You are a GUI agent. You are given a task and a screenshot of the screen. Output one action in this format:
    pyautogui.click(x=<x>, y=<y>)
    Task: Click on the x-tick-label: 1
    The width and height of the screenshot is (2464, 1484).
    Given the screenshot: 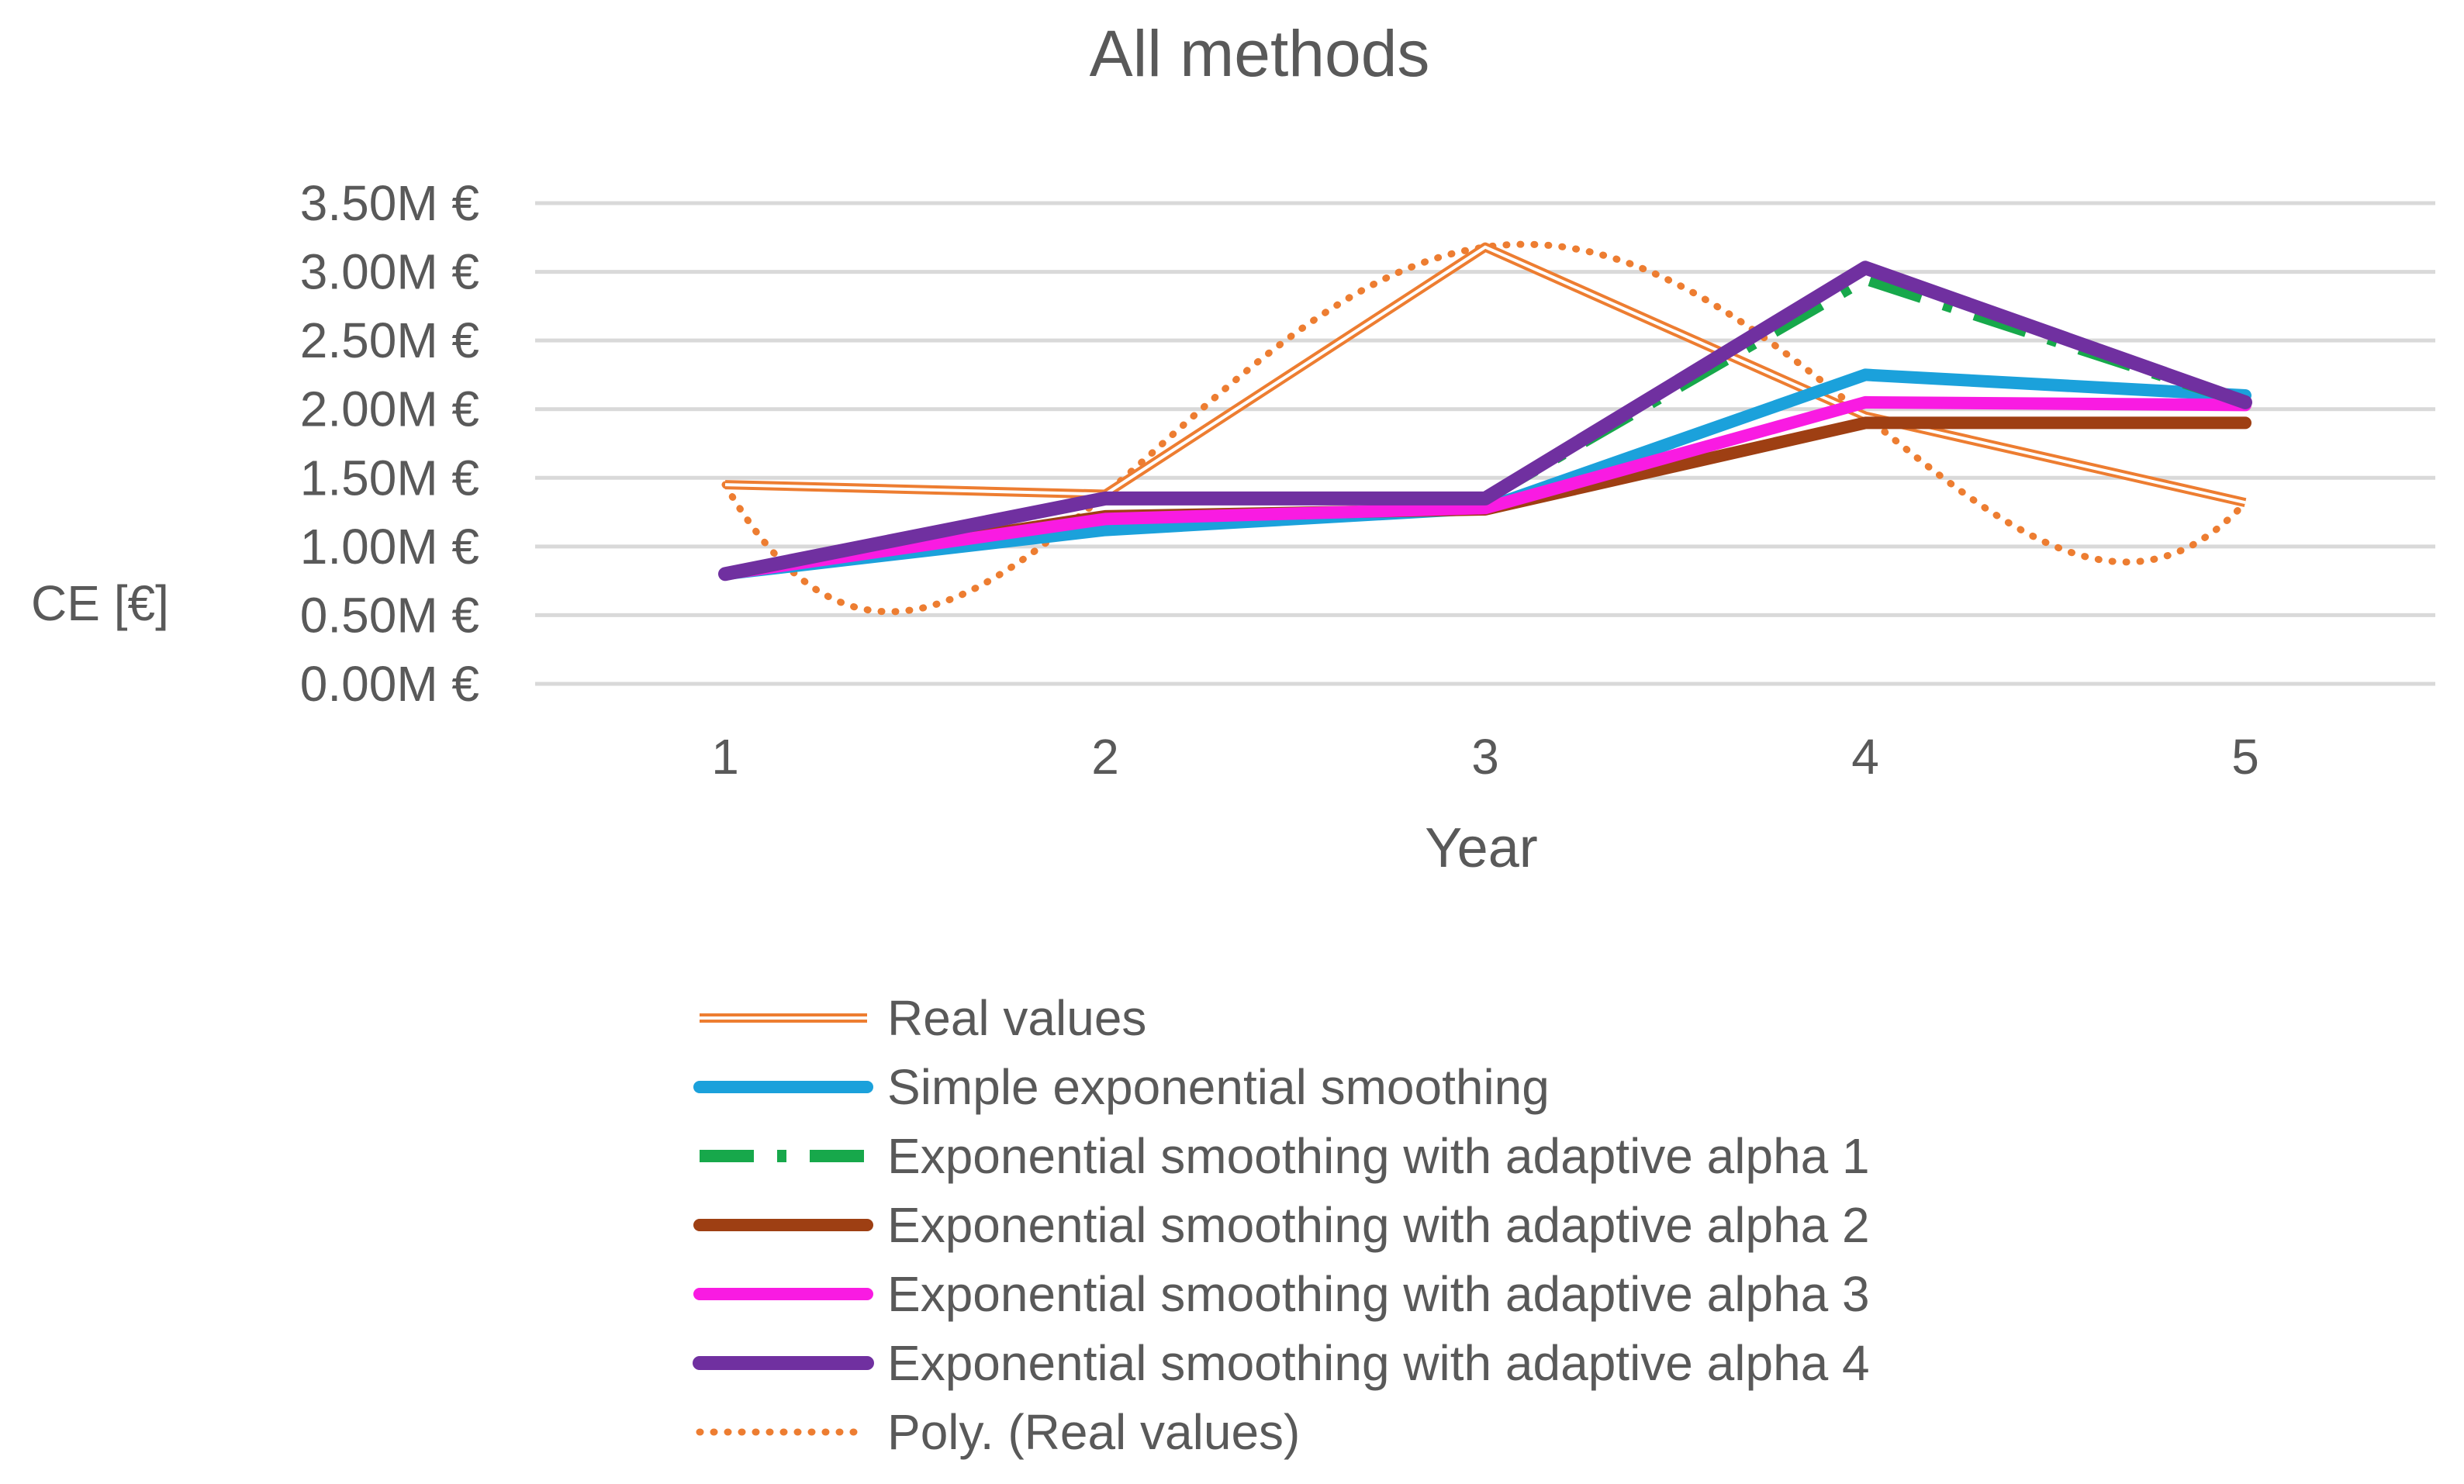 What is the action you would take?
    pyautogui.click(x=725, y=757)
    